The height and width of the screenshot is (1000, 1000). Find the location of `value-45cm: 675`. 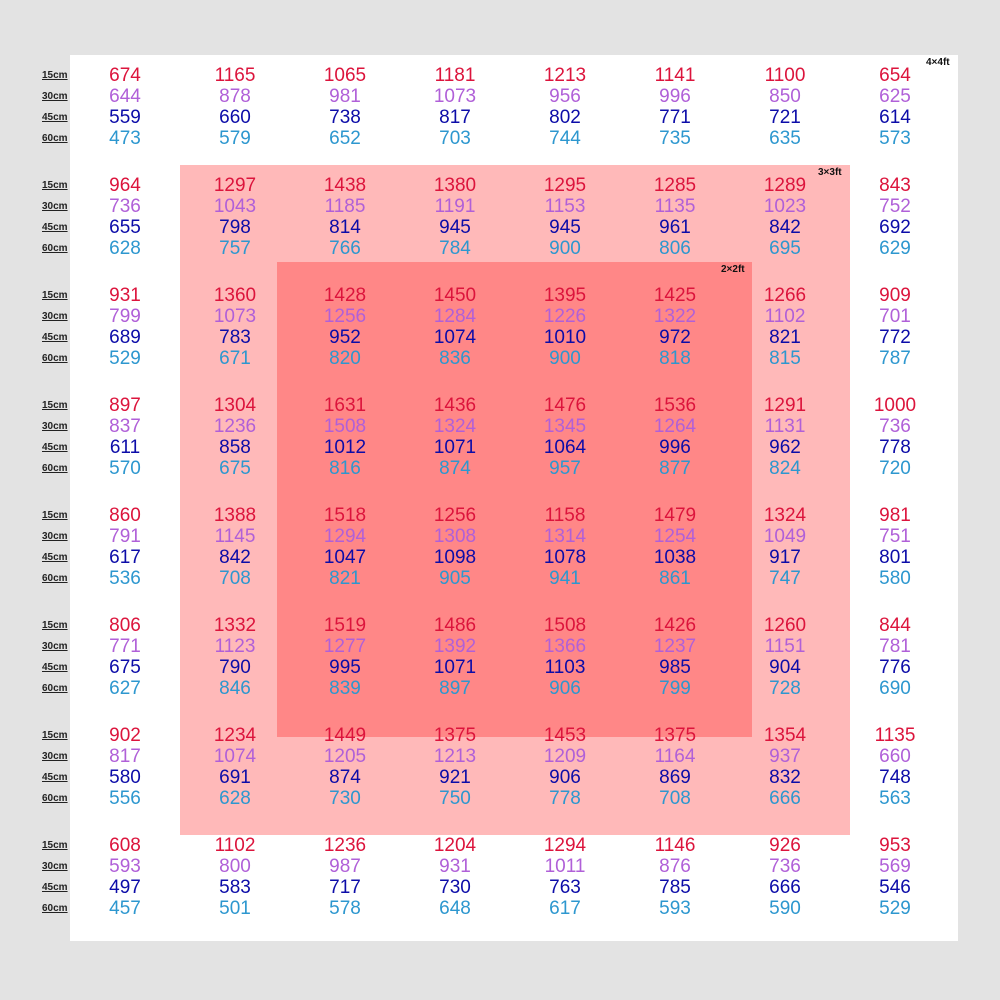

value-45cm: 675 is located at coordinates (125, 667).